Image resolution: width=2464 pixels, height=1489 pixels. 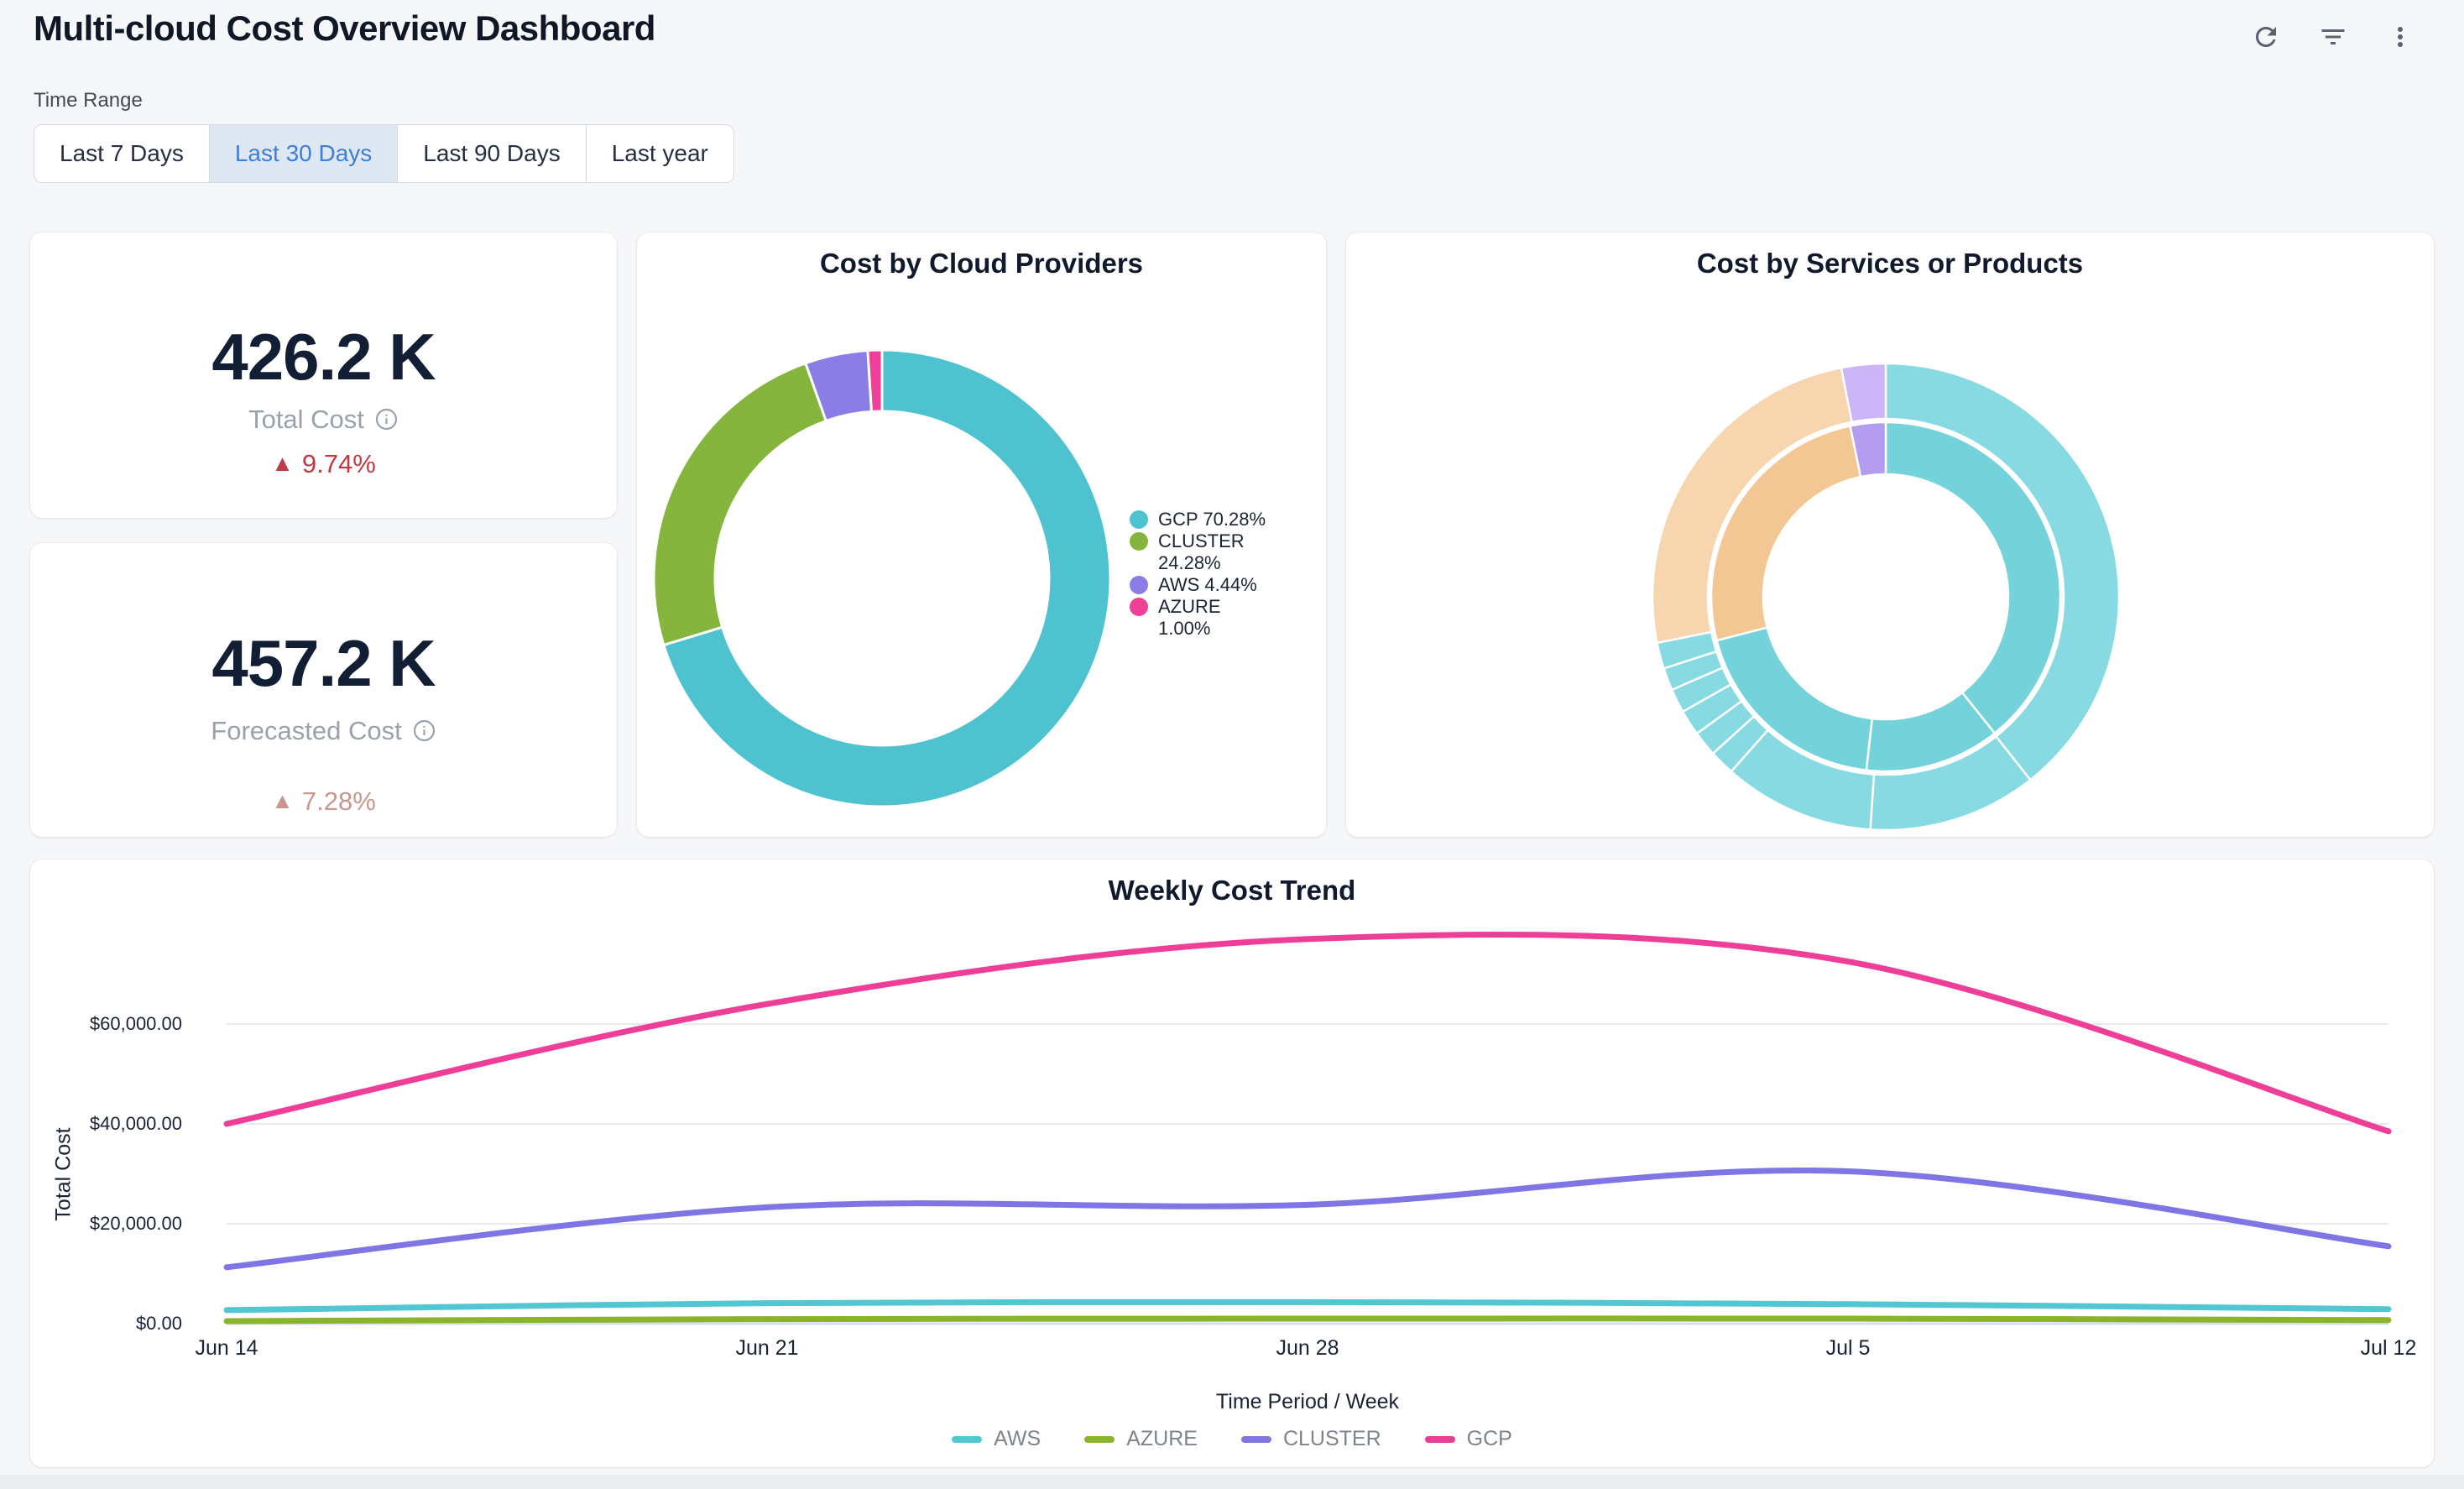 I want to click on legend-item-cluster: CLUSTER, so click(x=1310, y=1439).